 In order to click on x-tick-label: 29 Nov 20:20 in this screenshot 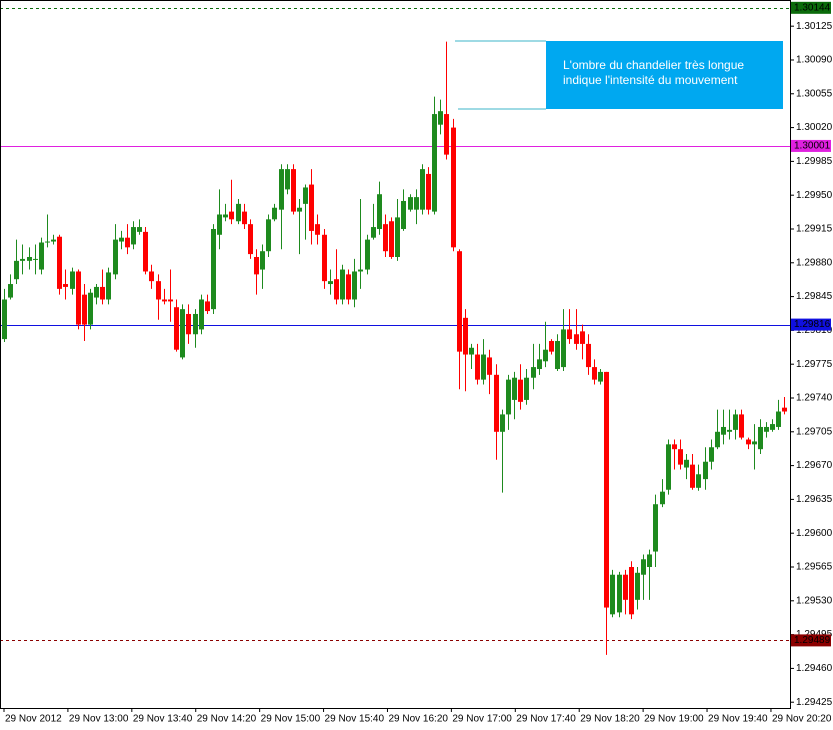, I will do `click(802, 719)`.